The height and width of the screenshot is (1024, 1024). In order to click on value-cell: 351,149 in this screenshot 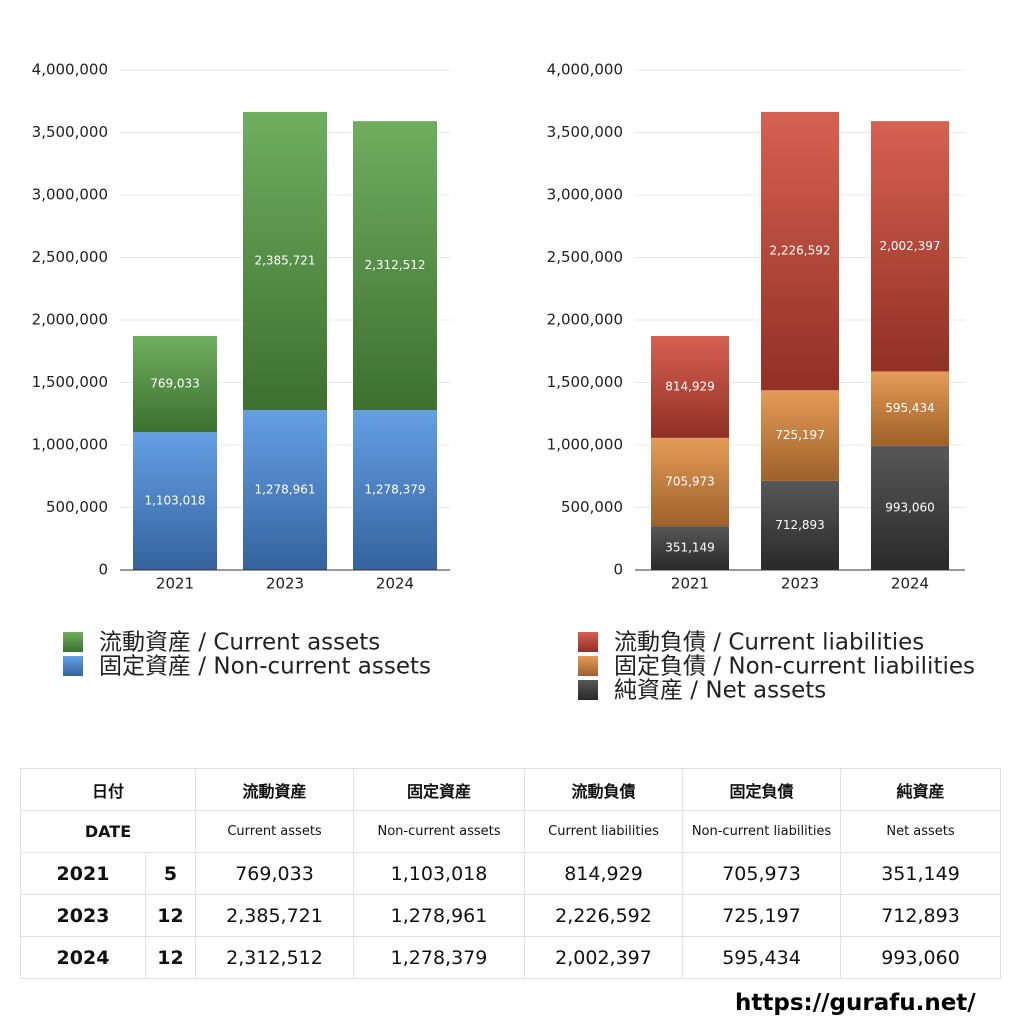, I will do `click(921, 873)`.